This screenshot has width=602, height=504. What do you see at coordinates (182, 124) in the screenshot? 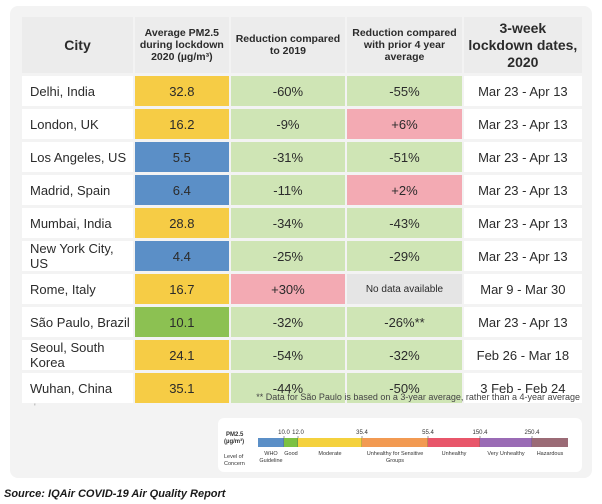
I see `pm25-cell: 16.2` at bounding box center [182, 124].